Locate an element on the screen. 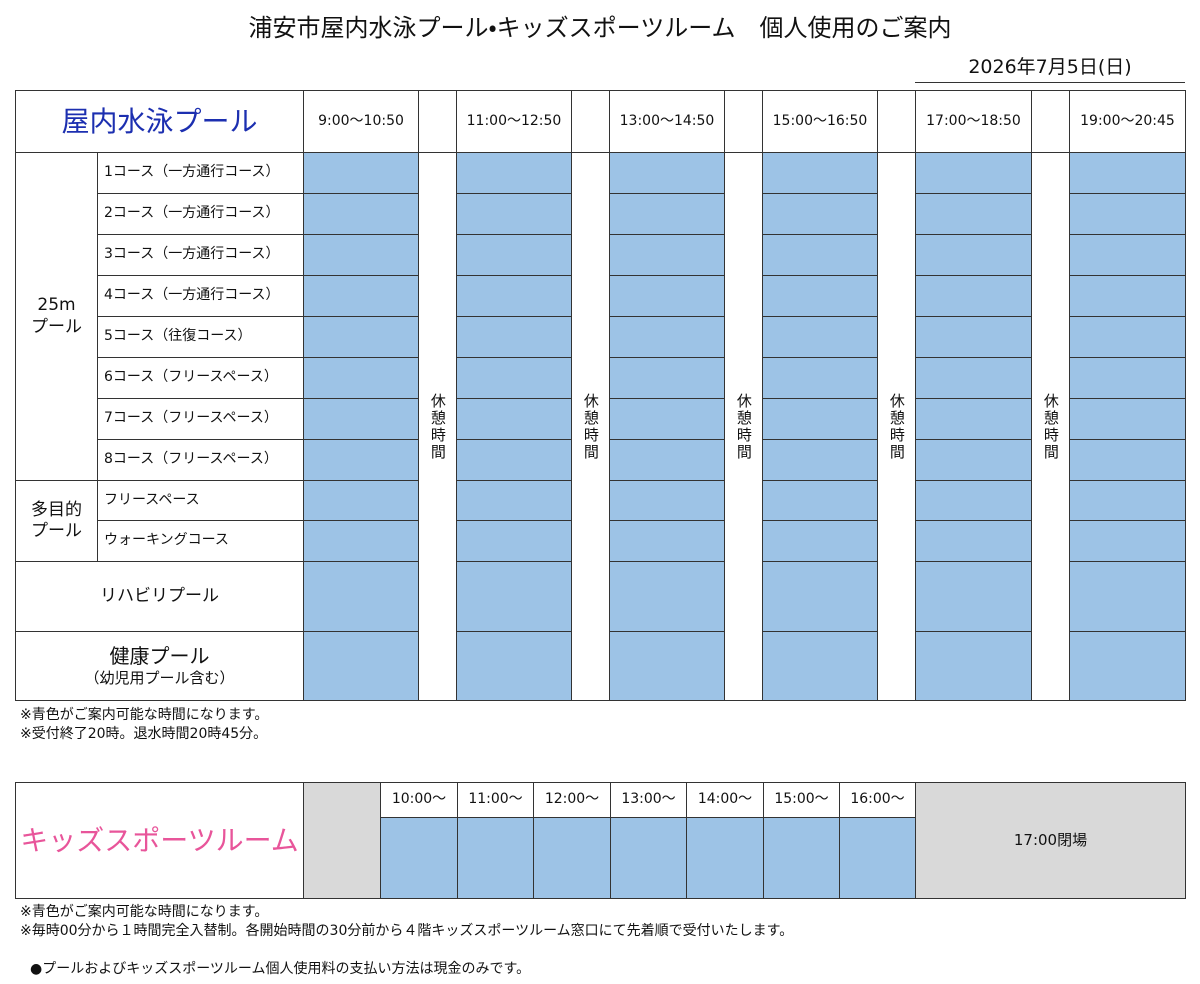  row-label: 5コース（往復コース） is located at coordinates (200, 337).